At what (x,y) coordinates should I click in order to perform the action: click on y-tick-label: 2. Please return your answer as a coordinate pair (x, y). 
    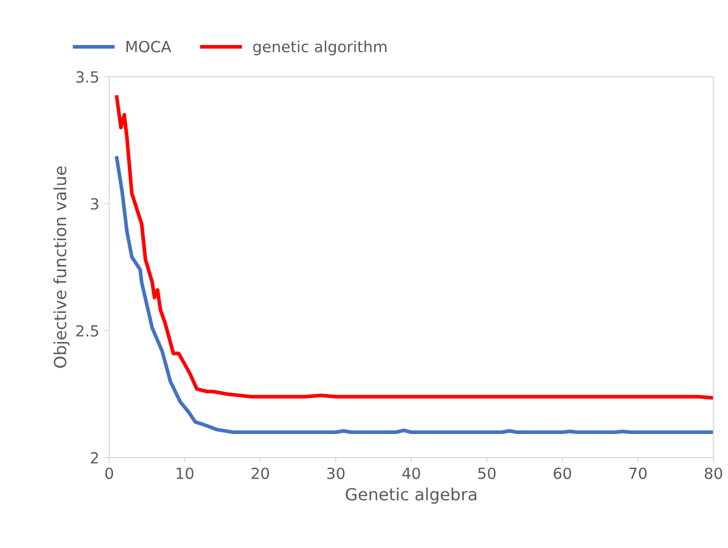
    Looking at the image, I should click on (94, 458).